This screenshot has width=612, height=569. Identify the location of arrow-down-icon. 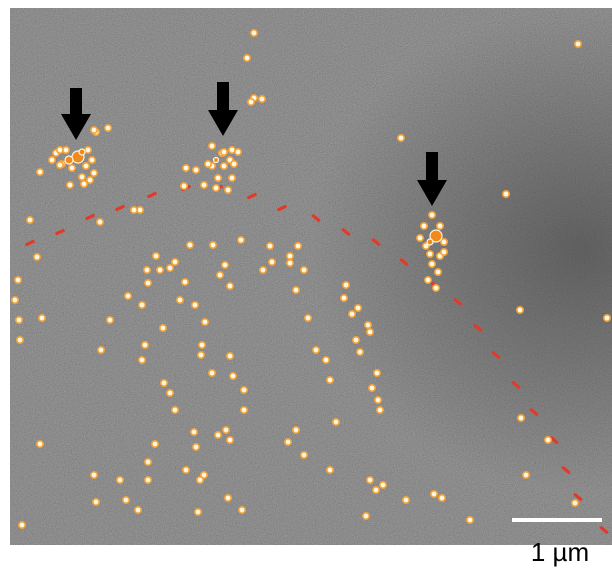
(223, 109).